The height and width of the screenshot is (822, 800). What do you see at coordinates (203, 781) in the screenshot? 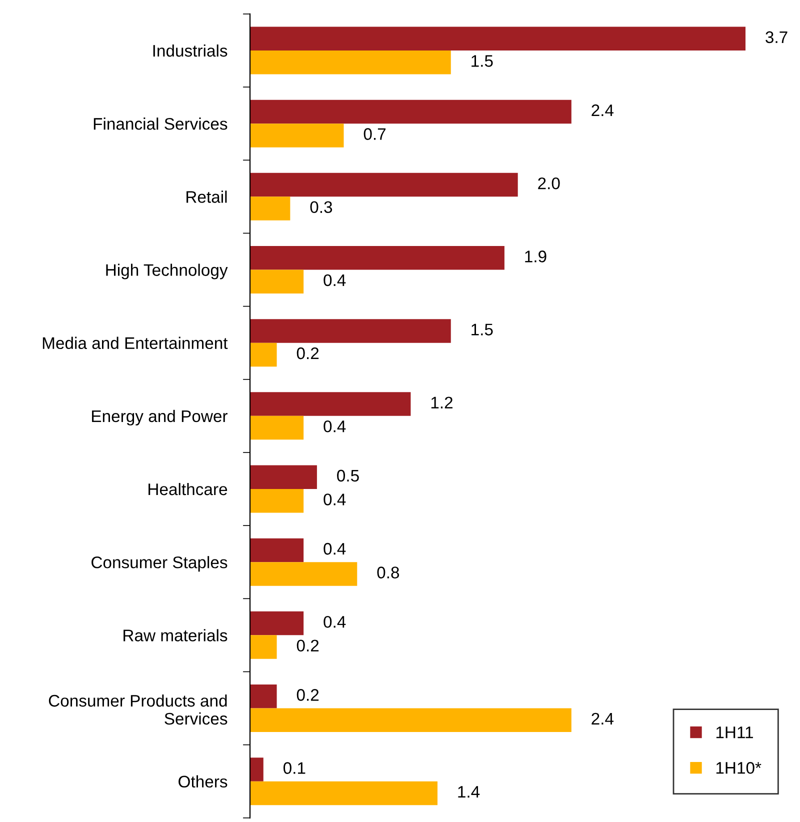
I see `y-tick-label: Others` at bounding box center [203, 781].